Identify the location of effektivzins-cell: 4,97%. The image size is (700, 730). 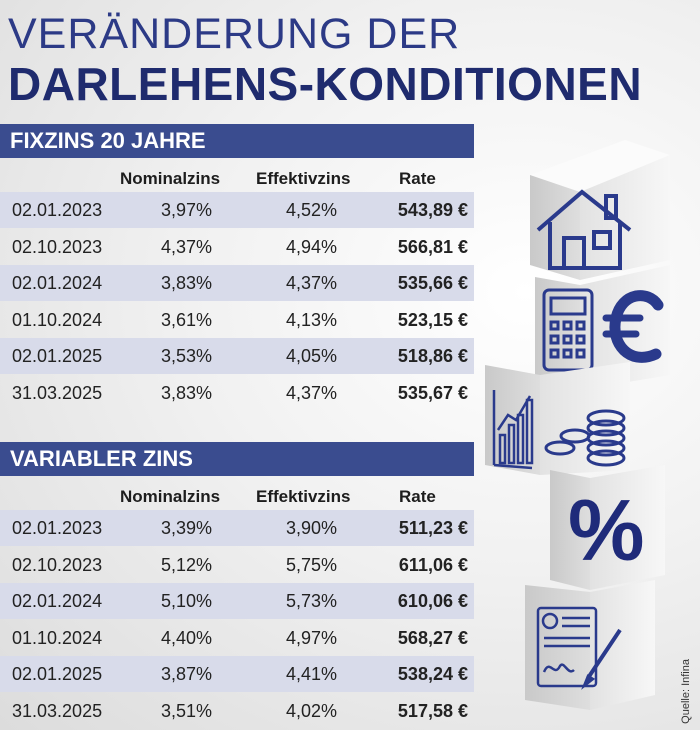
(311, 637).